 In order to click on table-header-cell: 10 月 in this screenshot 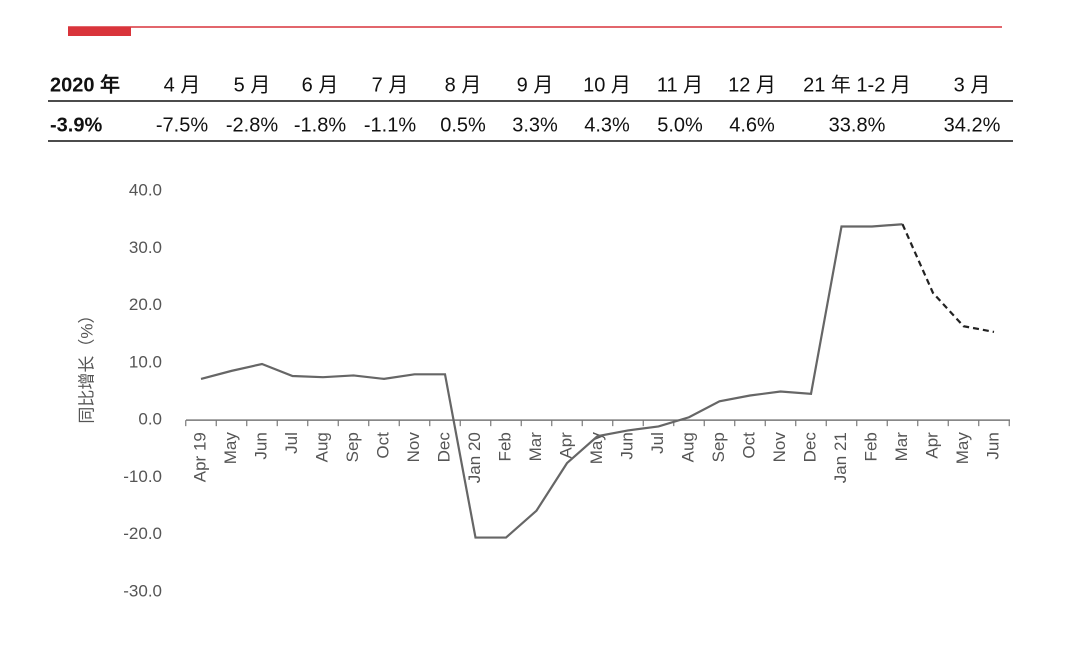, I will do `click(607, 85)`.